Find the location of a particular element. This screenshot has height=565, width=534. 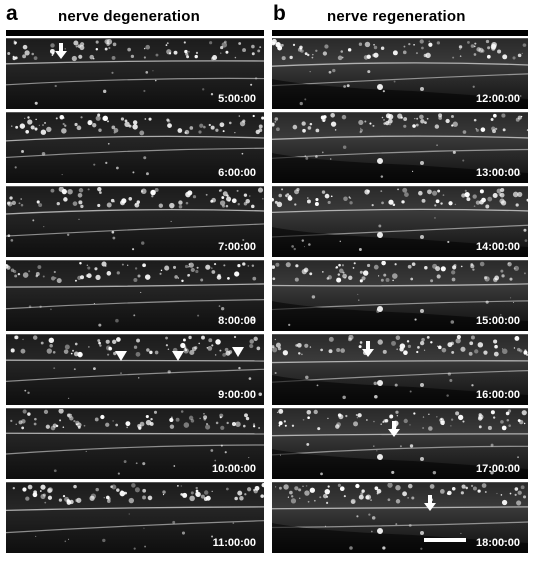

timestamp: 16:00:00 is located at coordinates (497, 395).